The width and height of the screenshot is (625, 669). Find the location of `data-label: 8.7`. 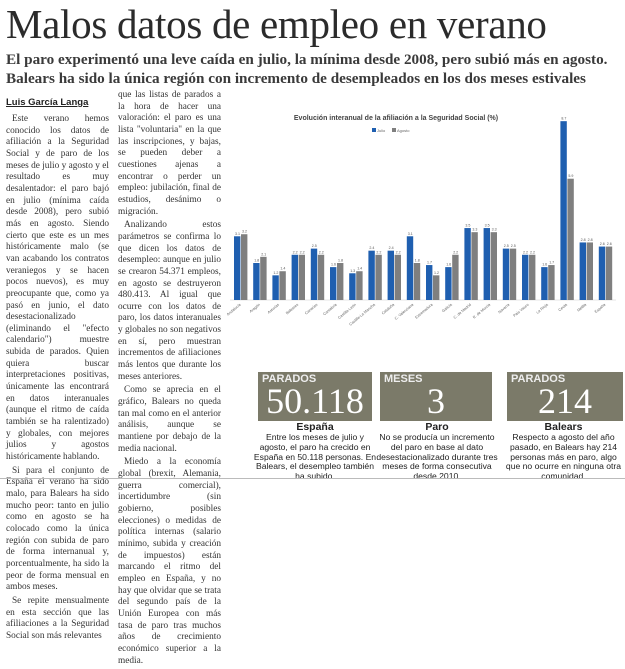

data-label: 8.7 is located at coordinates (563, 119).